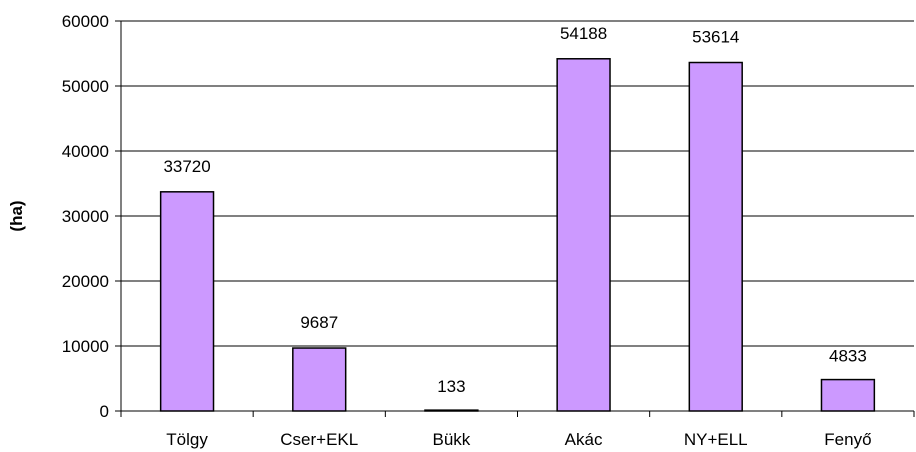 This screenshot has width=916, height=452. What do you see at coordinates (847, 439) in the screenshot?
I see `x-category-label: Fenyő` at bounding box center [847, 439].